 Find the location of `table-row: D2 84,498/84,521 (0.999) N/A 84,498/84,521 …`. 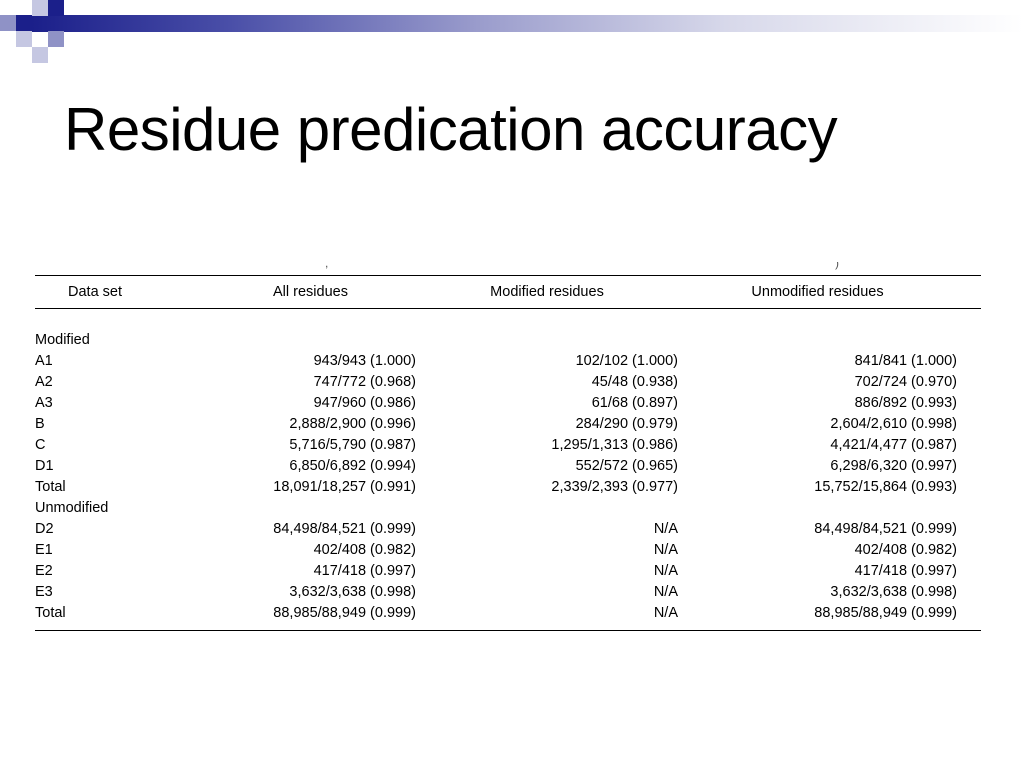

table-row: D2 84,498/84,521 (0.999) N/A 84,498/84,521 … is located at coordinates (508, 529).